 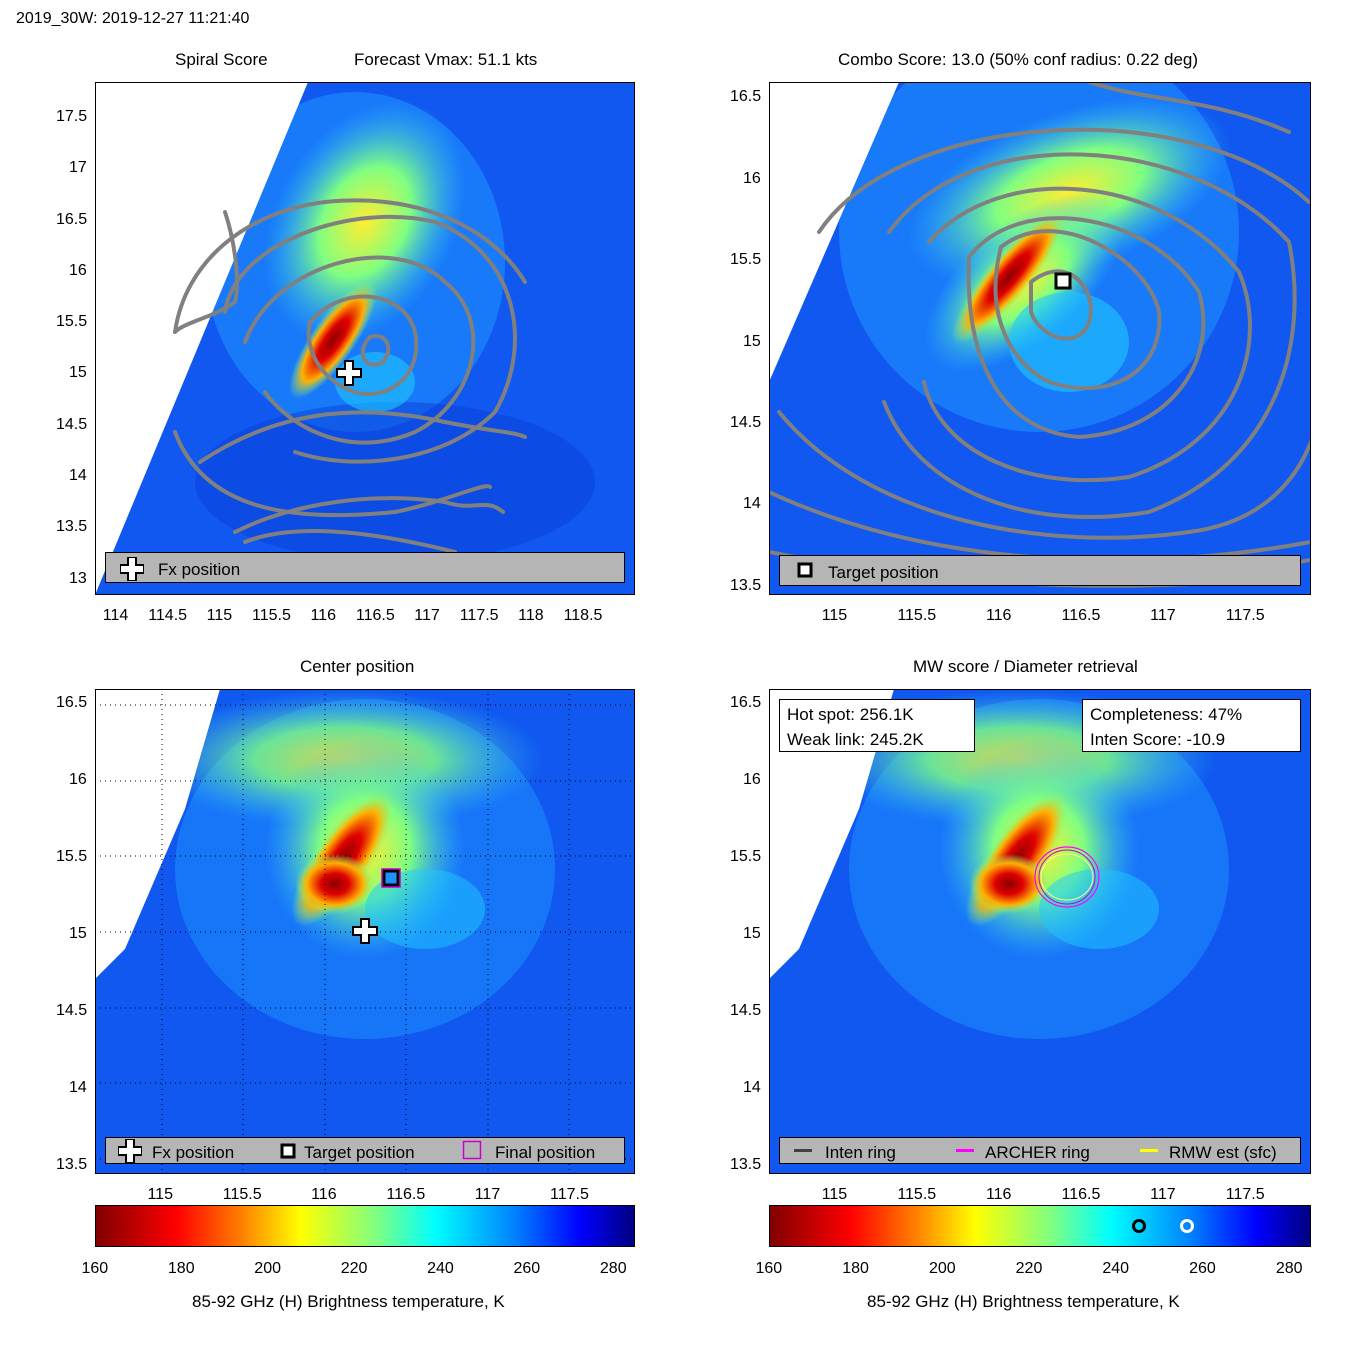 I want to click on forecast-vmax-title: Forecast Vmax: 51.1 kts, so click(x=446, y=59).